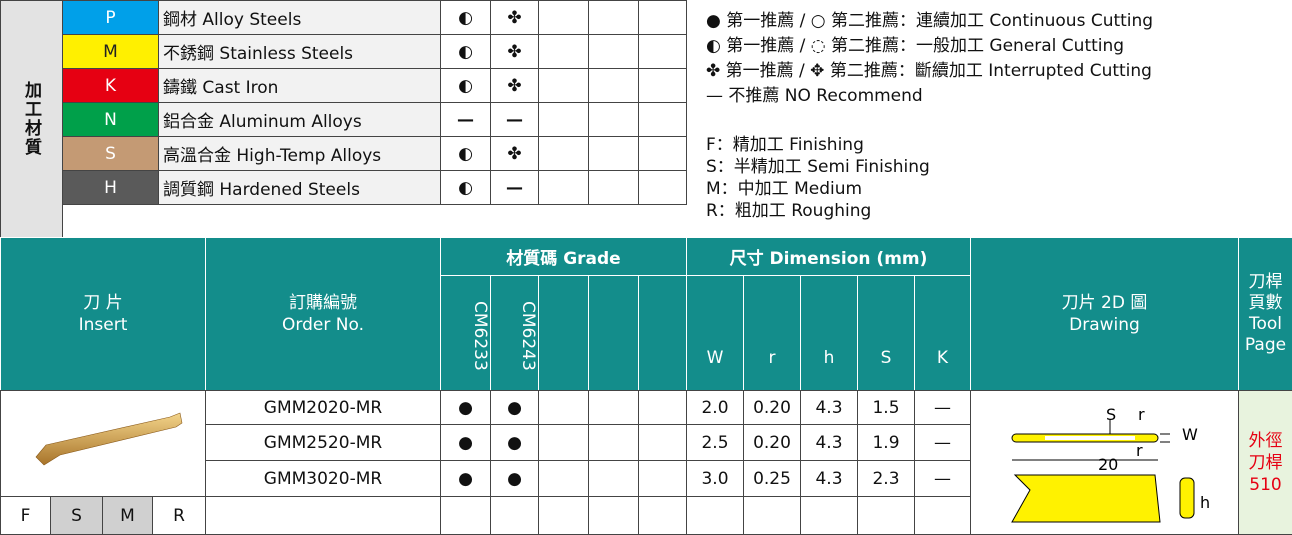  What do you see at coordinates (1104, 325) in the screenshot?
I see `line: Drawing` at bounding box center [1104, 325].